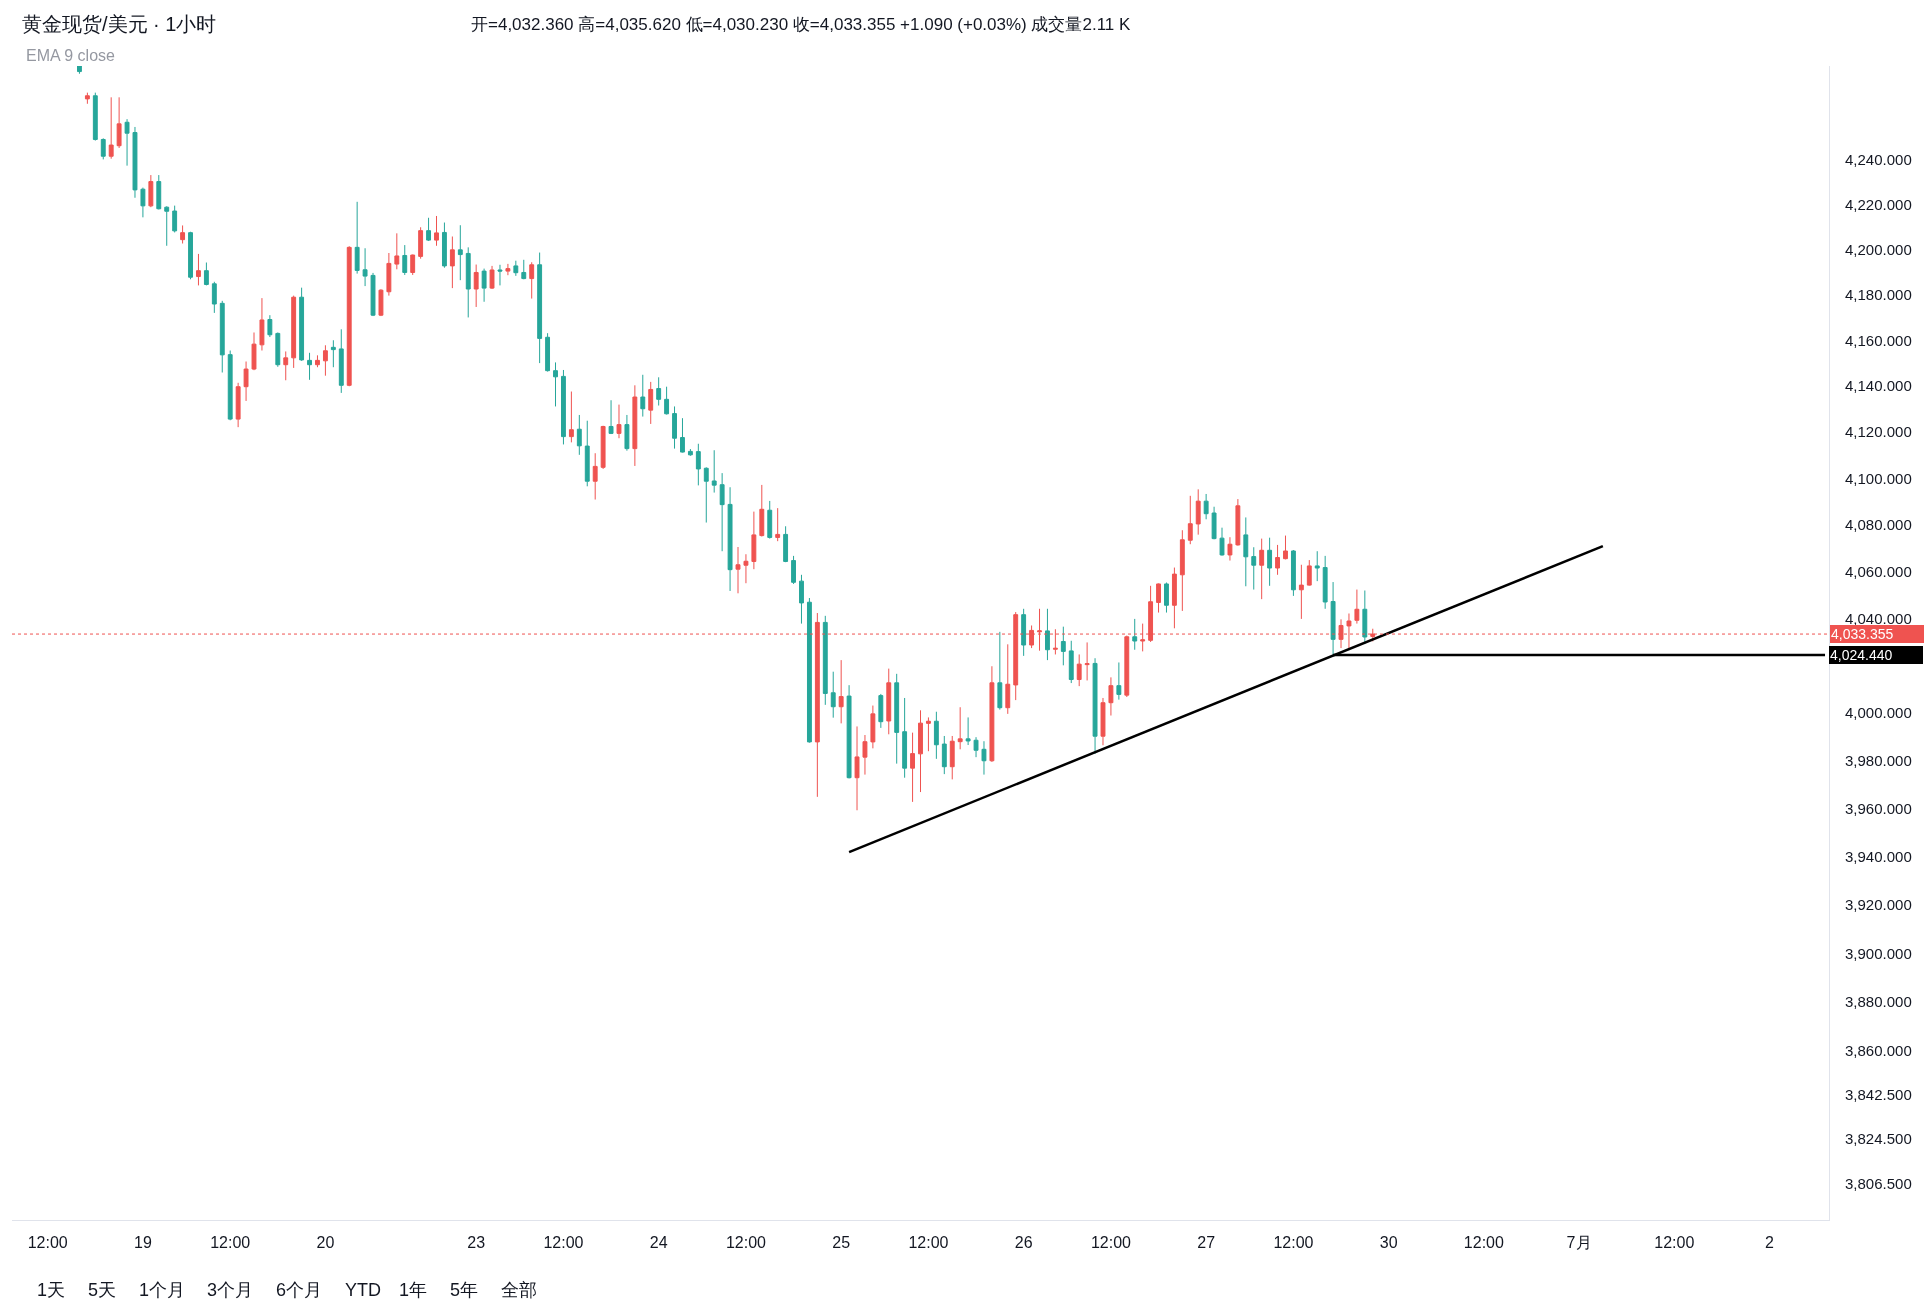 This screenshot has width=1929, height=1311. I want to click on y-tick-label: 3,842.500, so click(1878, 1094).